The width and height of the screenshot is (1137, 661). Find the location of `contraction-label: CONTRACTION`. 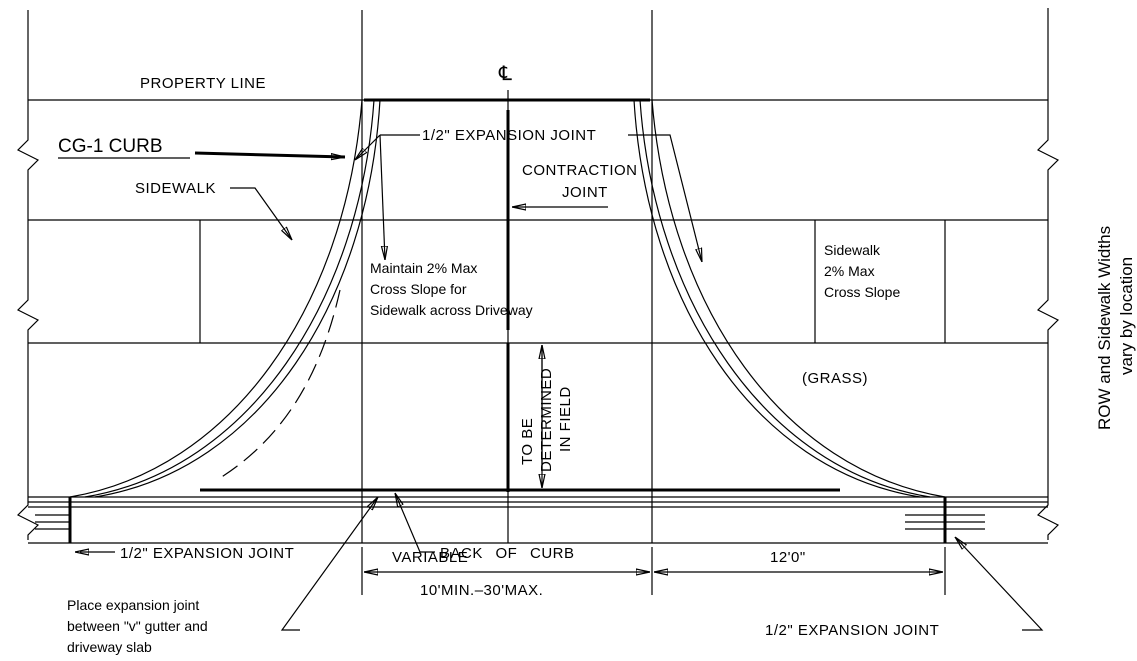

contraction-label: CONTRACTION is located at coordinates (580, 170).